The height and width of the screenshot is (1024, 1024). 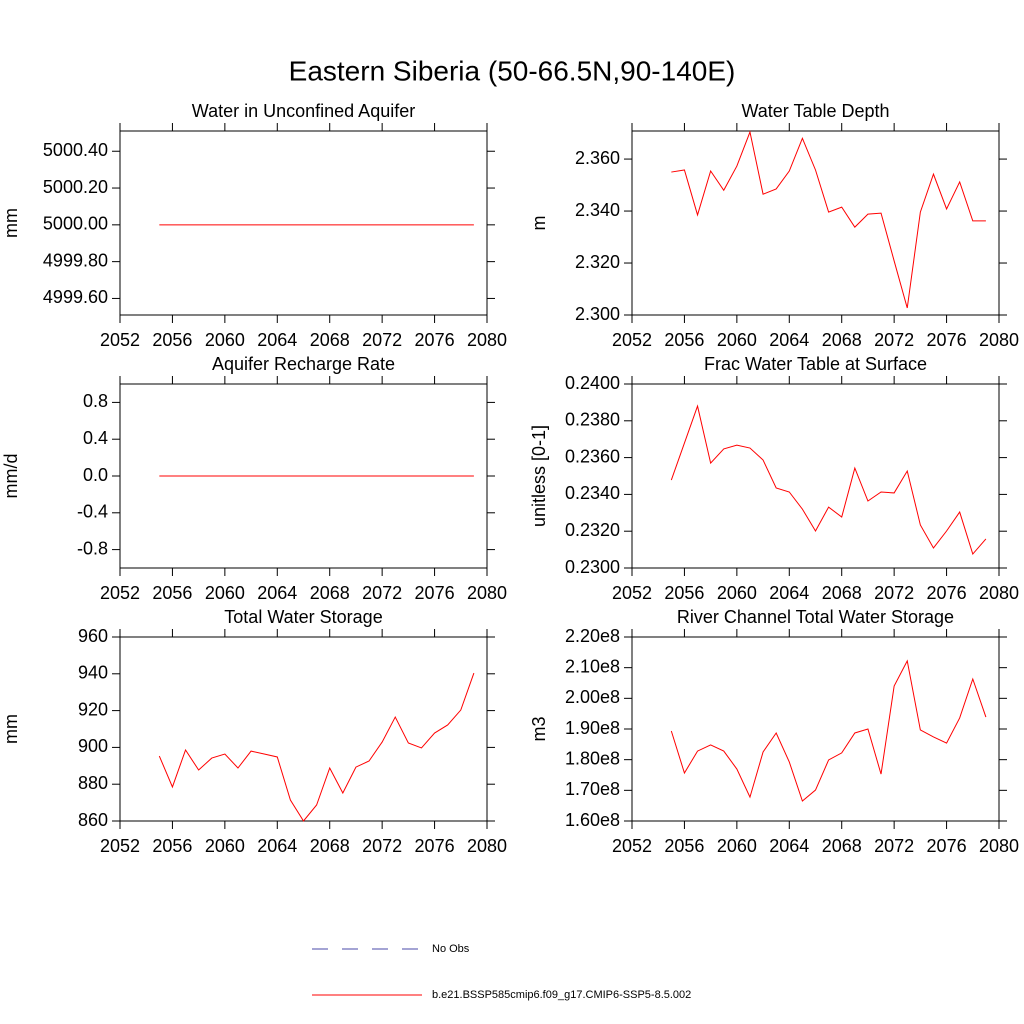 What do you see at coordinates (93, 820) in the screenshot?
I see `y-tick-label: 860` at bounding box center [93, 820].